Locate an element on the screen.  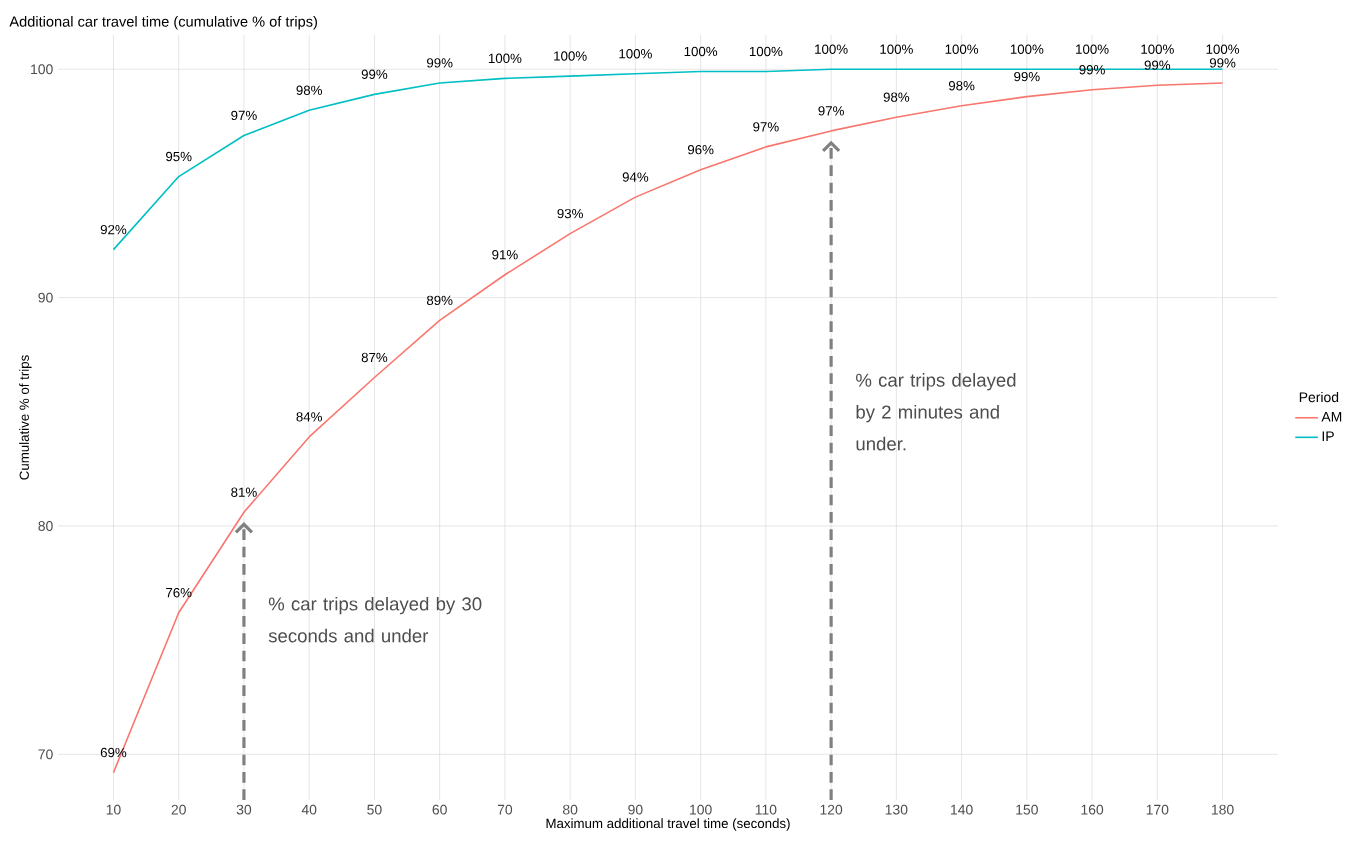
x-tick-label: 70 is located at coordinates (505, 809).